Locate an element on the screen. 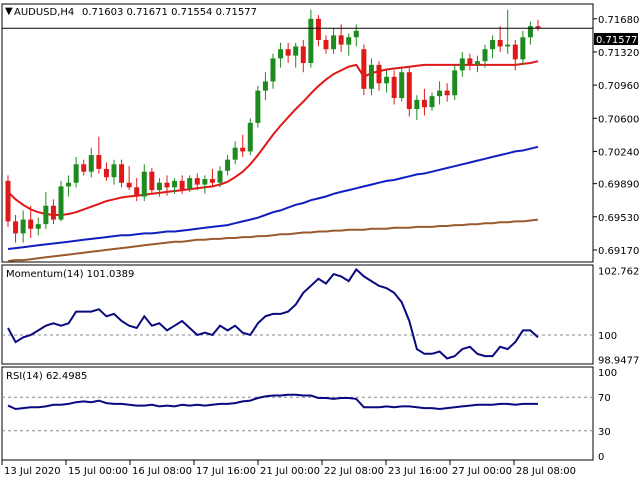 The height and width of the screenshot is (480, 640). collapse-arrow-icon: ▼ is located at coordinates (9, 11).